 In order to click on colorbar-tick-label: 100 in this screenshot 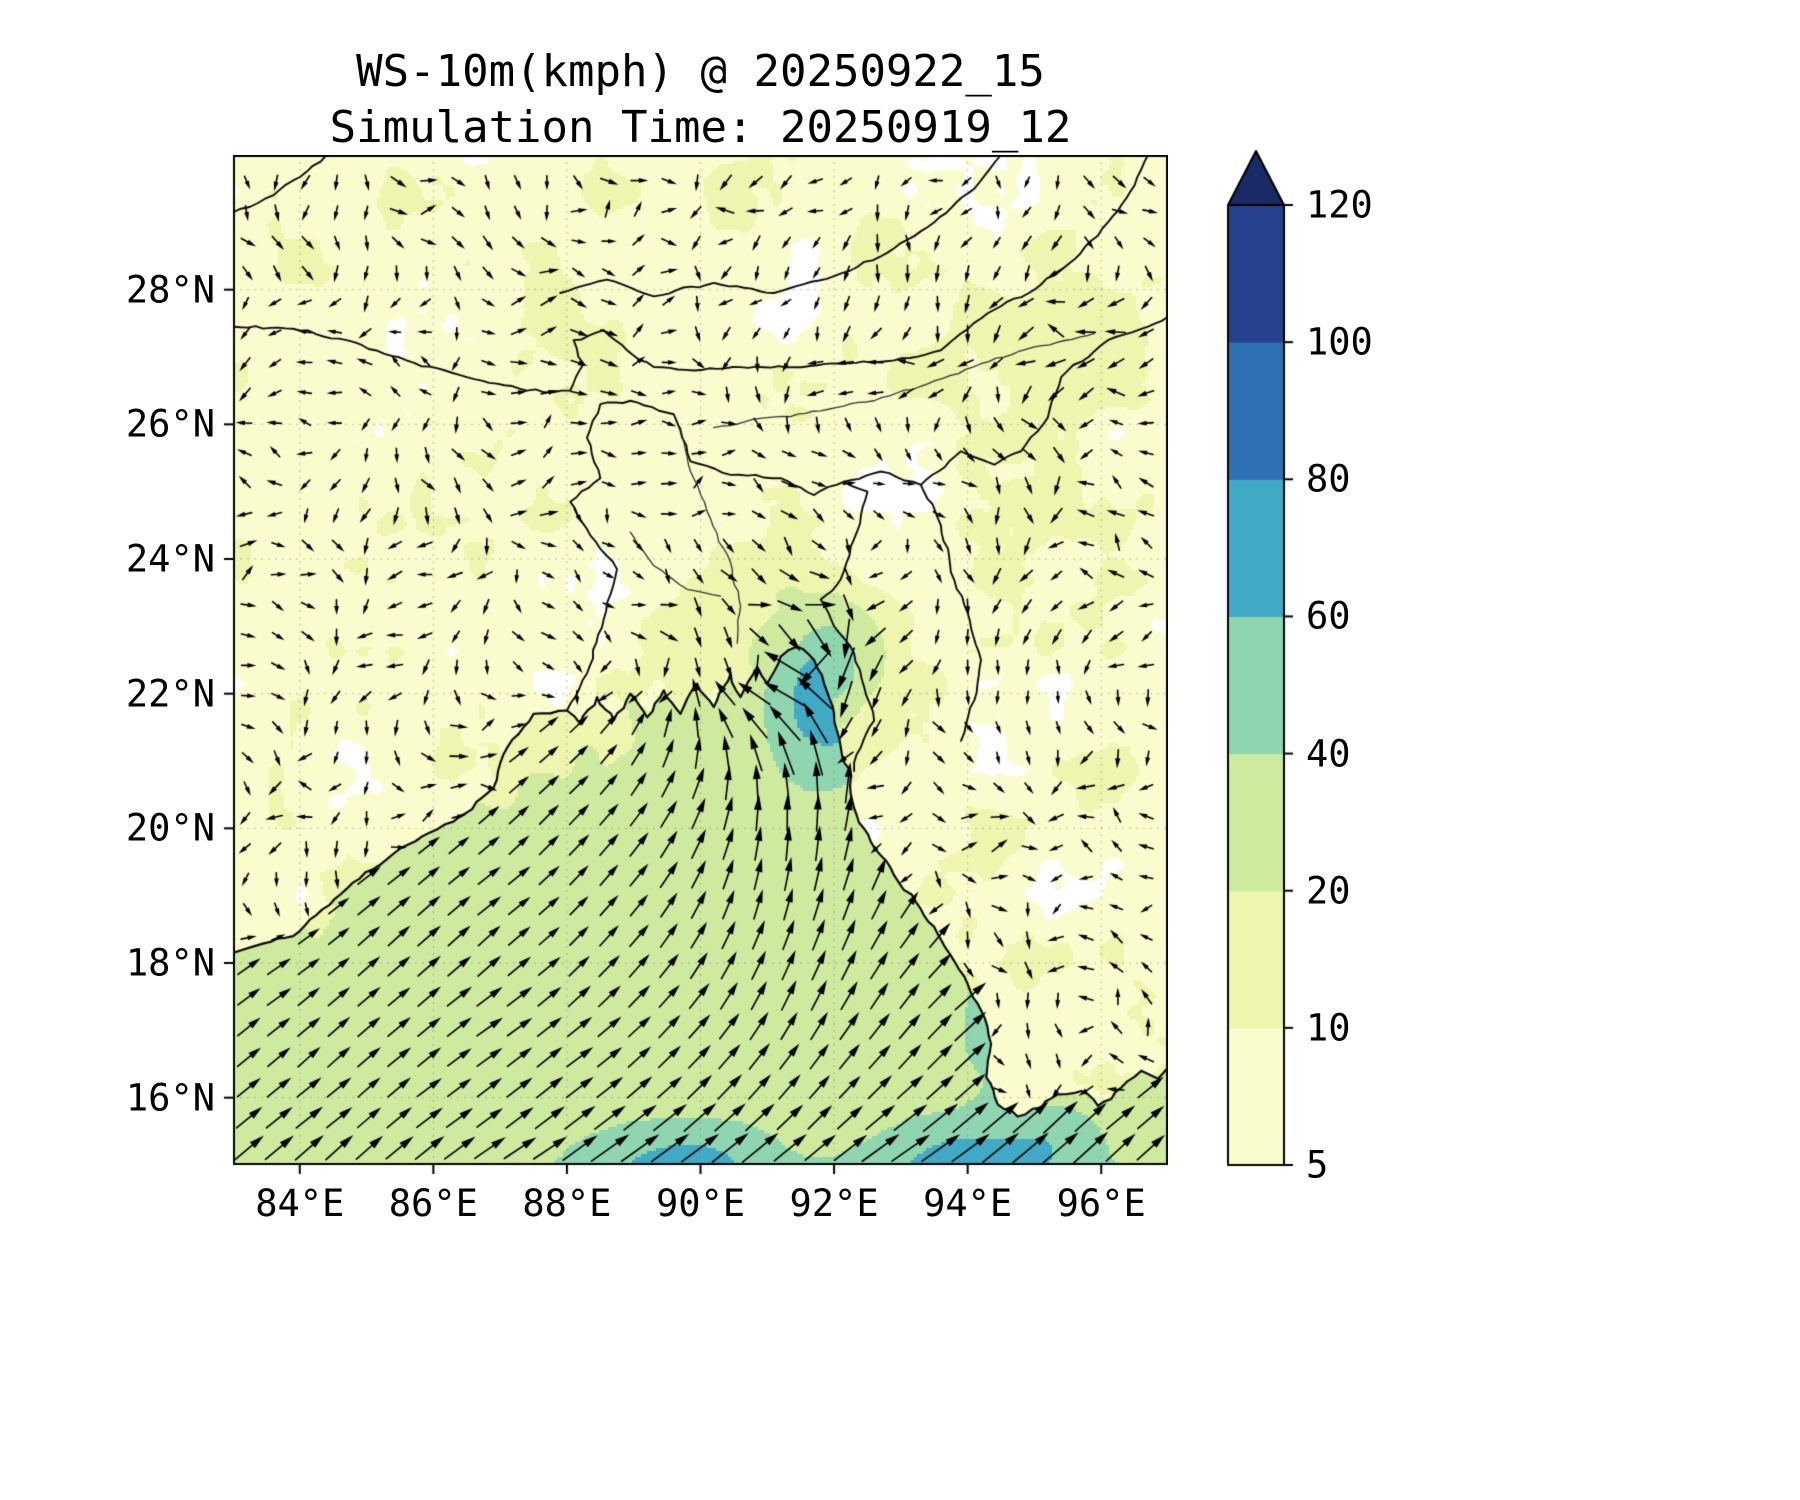, I will do `click(1339, 342)`.